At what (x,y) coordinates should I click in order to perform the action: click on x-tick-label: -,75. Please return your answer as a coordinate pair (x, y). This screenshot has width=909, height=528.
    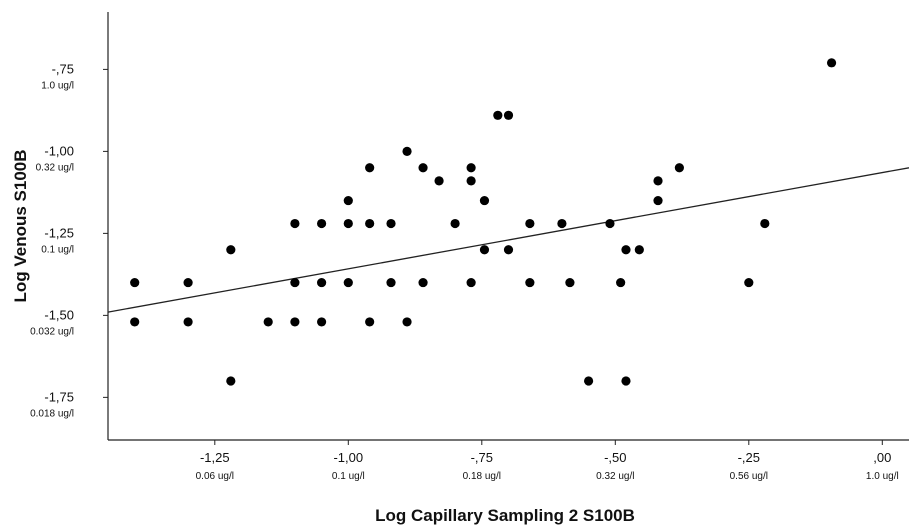
    Looking at the image, I should click on (482, 457).